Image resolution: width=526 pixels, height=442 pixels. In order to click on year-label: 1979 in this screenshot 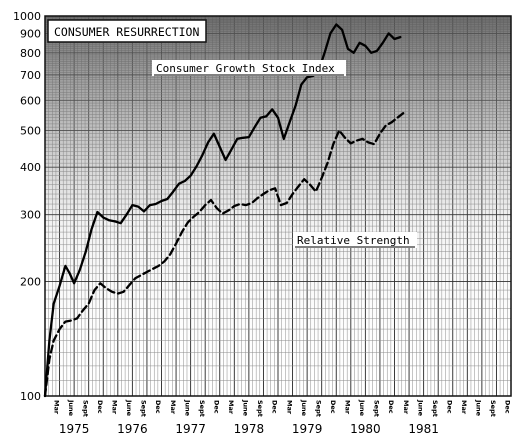, I will do `click(307, 429)`.